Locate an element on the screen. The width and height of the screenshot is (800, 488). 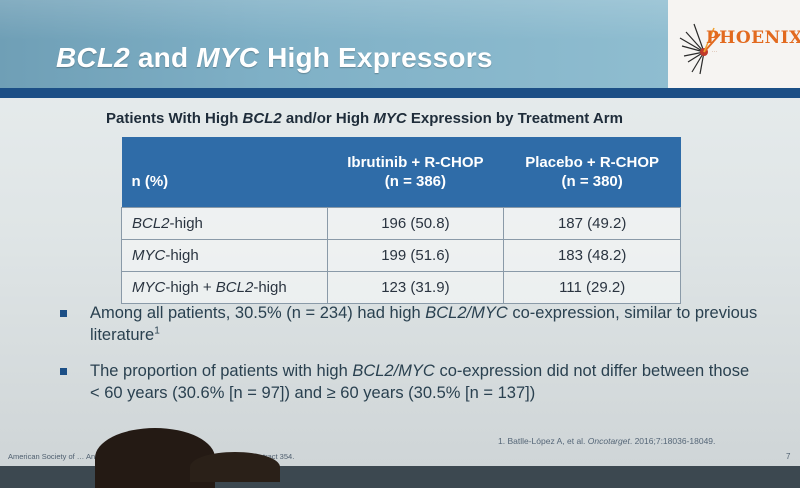
row-label: MYC-high is located at coordinates (224, 255).